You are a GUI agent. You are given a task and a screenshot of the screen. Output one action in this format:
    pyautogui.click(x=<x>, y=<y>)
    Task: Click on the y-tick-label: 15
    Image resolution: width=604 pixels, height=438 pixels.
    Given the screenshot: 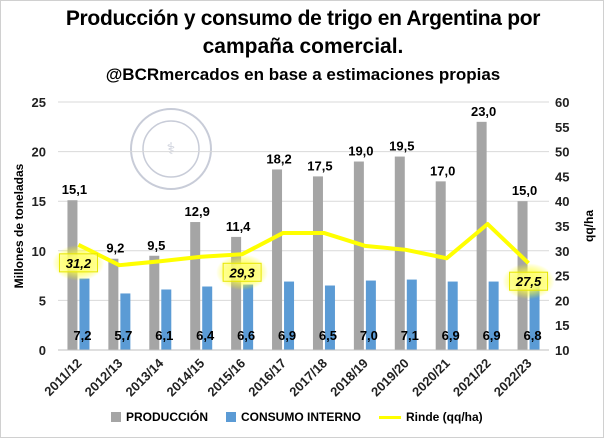 What is the action you would take?
    pyautogui.click(x=39, y=201)
    